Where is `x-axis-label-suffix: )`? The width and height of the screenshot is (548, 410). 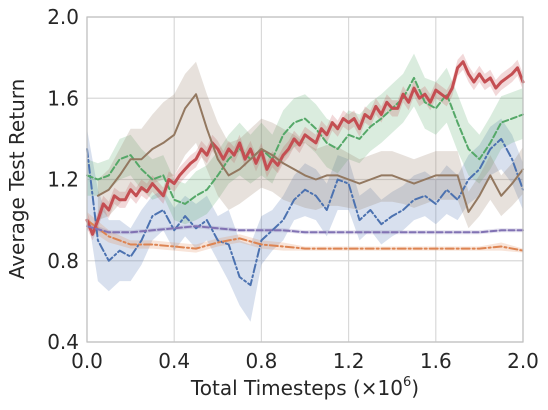 x-axis-label-suffix: ) is located at coordinates (415, 388).